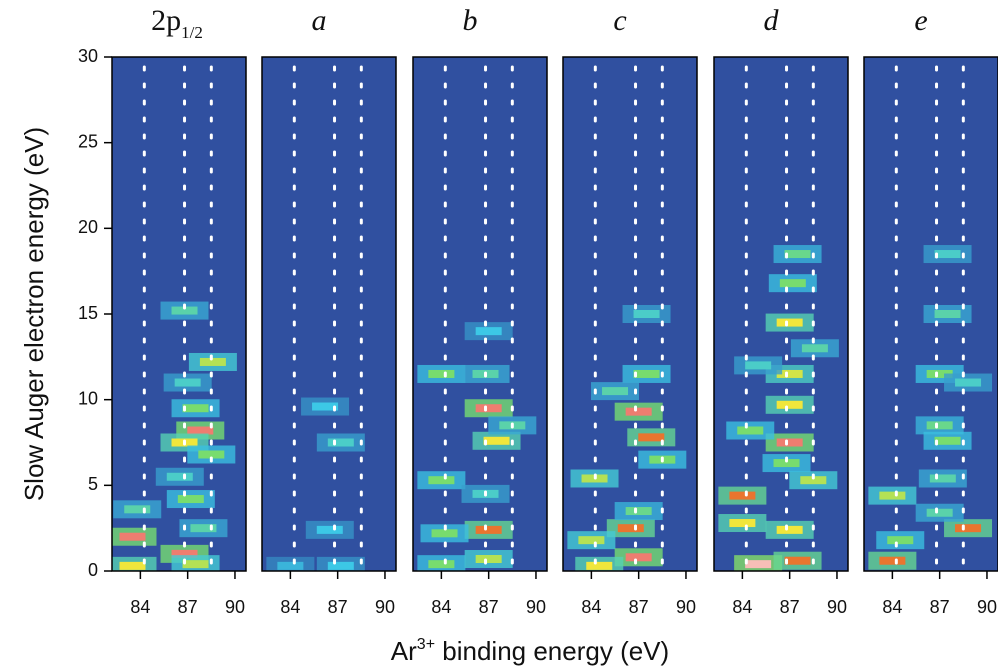 Image resolution: width=998 pixels, height=668 pixels. I want to click on y-tick-label: 15, so click(88, 313).